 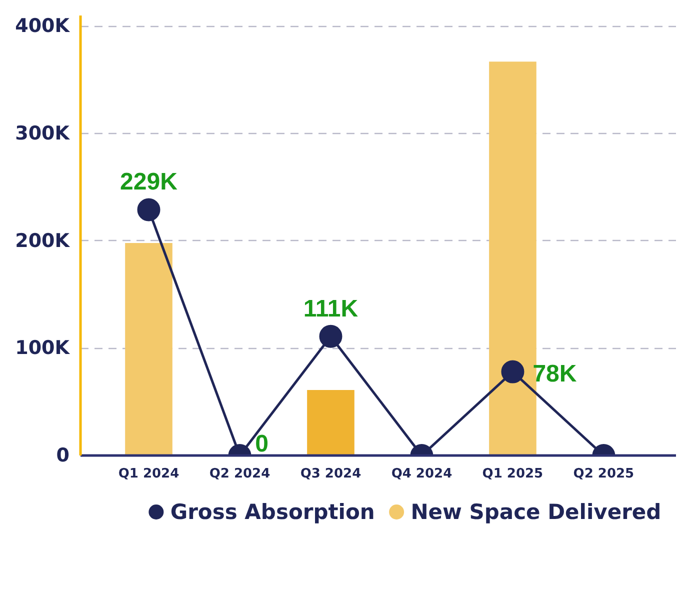 What do you see at coordinates (43, 26) in the screenshot?
I see `y-tick-label: 400K` at bounding box center [43, 26].